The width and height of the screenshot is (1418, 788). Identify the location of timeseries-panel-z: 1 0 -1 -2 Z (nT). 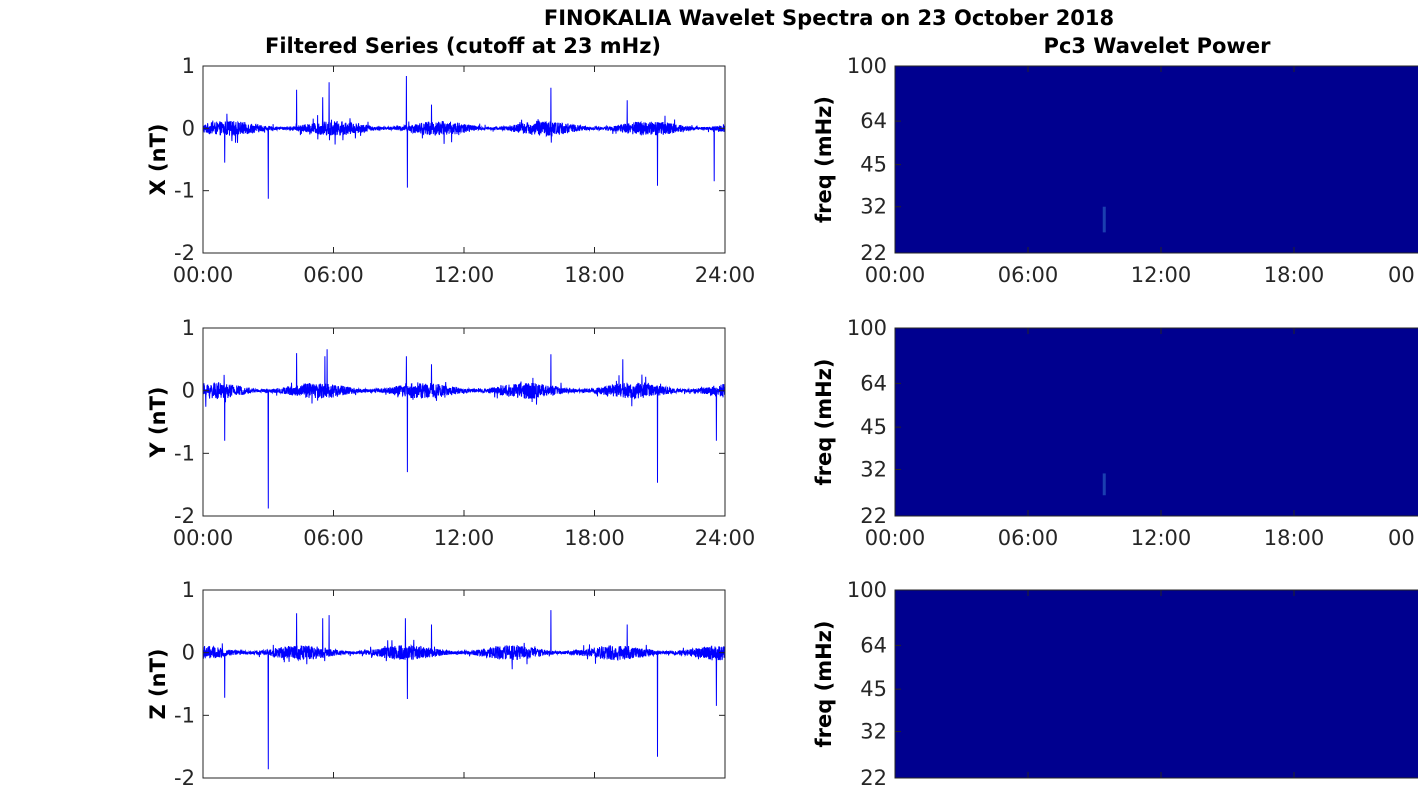
(436, 683).